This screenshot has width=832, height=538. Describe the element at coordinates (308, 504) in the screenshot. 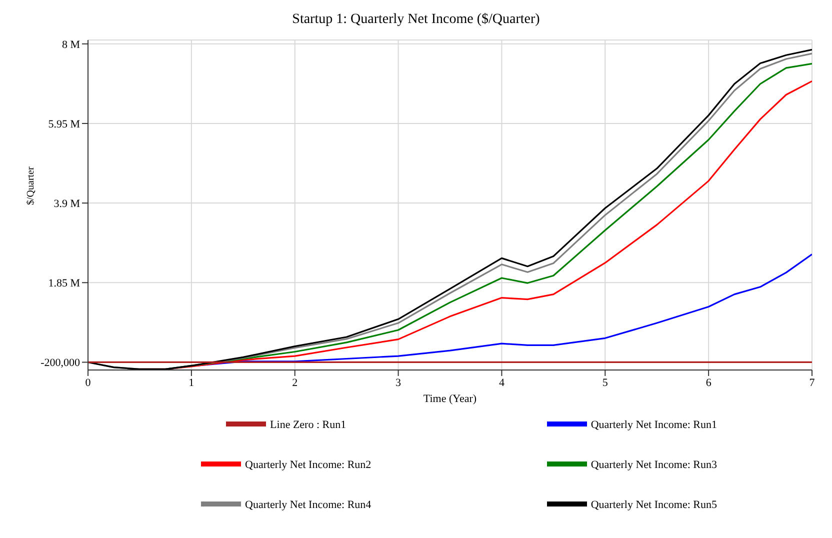

I see `legend-label: Quarterly Net Income: Run4` at that location.